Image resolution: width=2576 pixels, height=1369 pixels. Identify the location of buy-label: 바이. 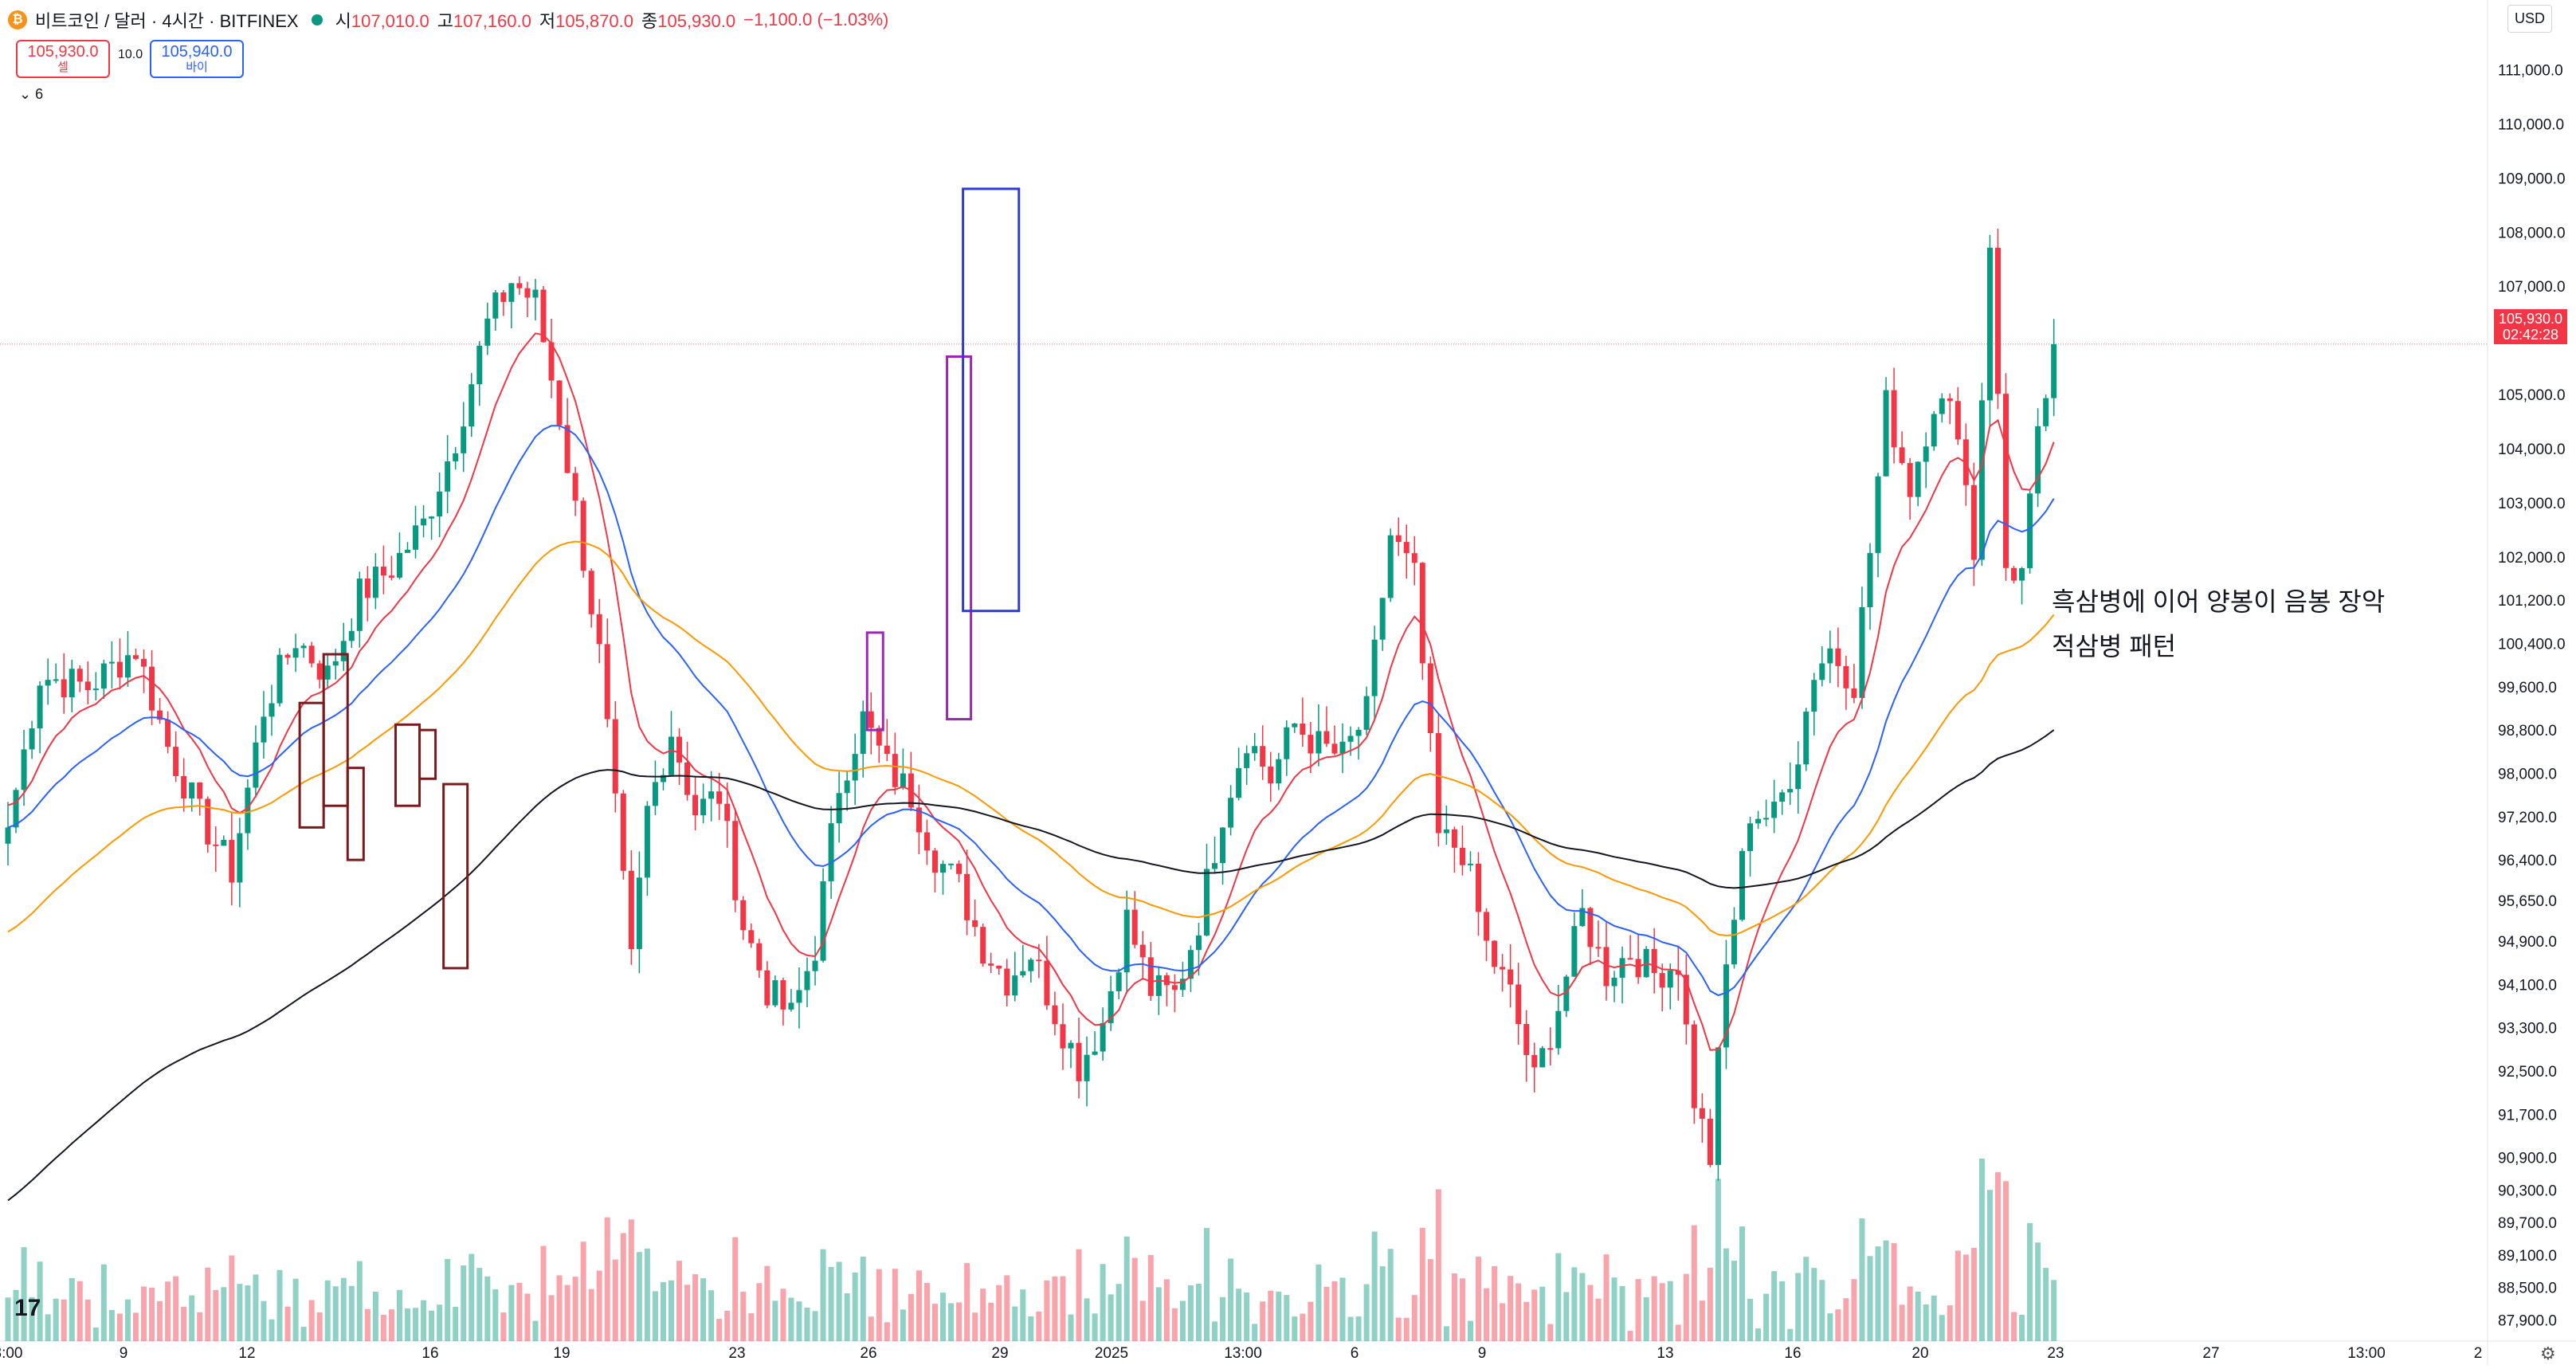
(197, 67).